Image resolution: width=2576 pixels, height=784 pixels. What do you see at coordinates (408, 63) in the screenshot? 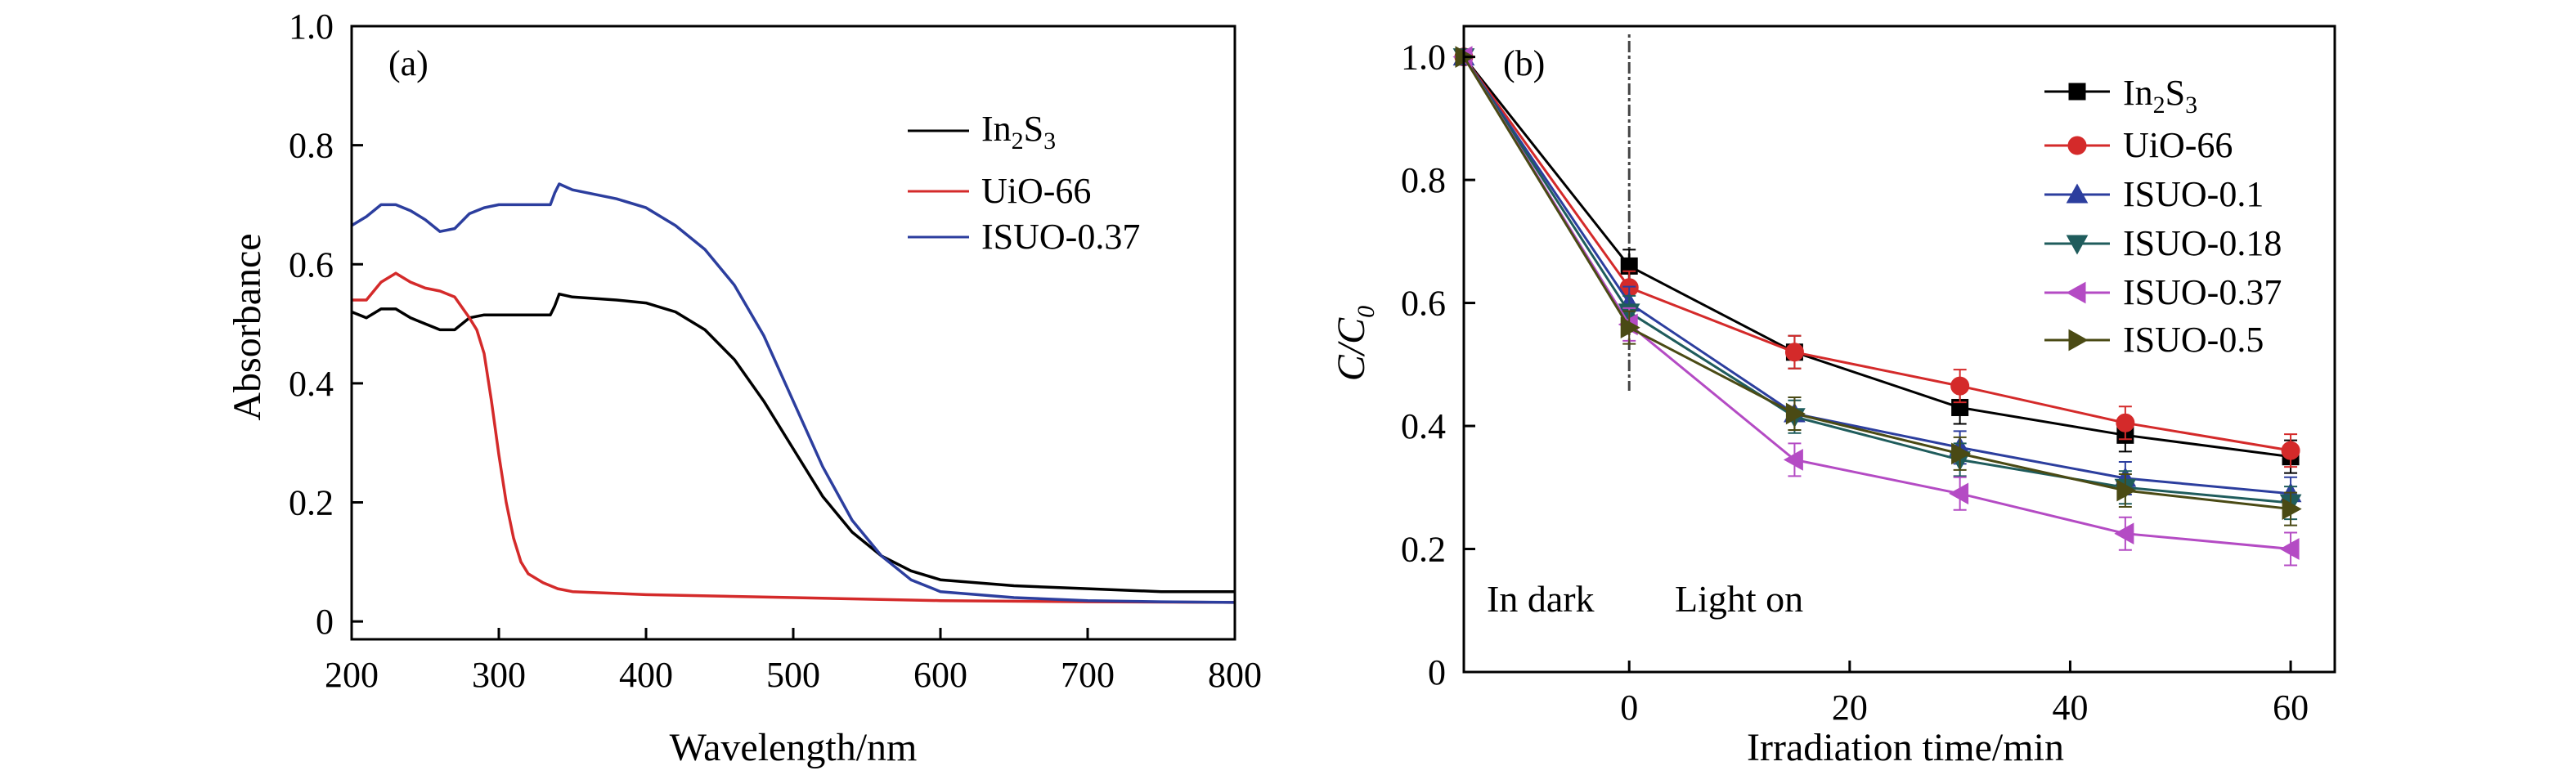
I see `panel-a-tag: (a)` at bounding box center [408, 63].